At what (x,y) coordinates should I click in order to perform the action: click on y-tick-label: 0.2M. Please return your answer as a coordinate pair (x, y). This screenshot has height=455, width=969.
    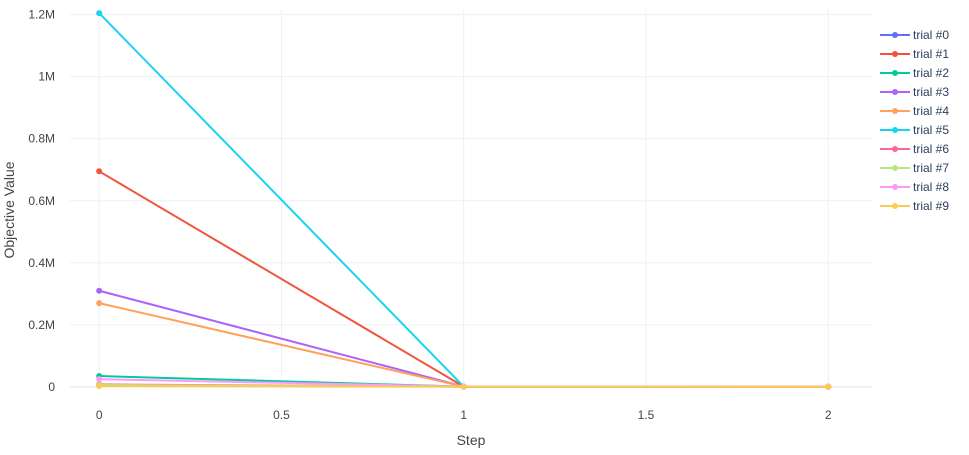
    Looking at the image, I should click on (41, 325).